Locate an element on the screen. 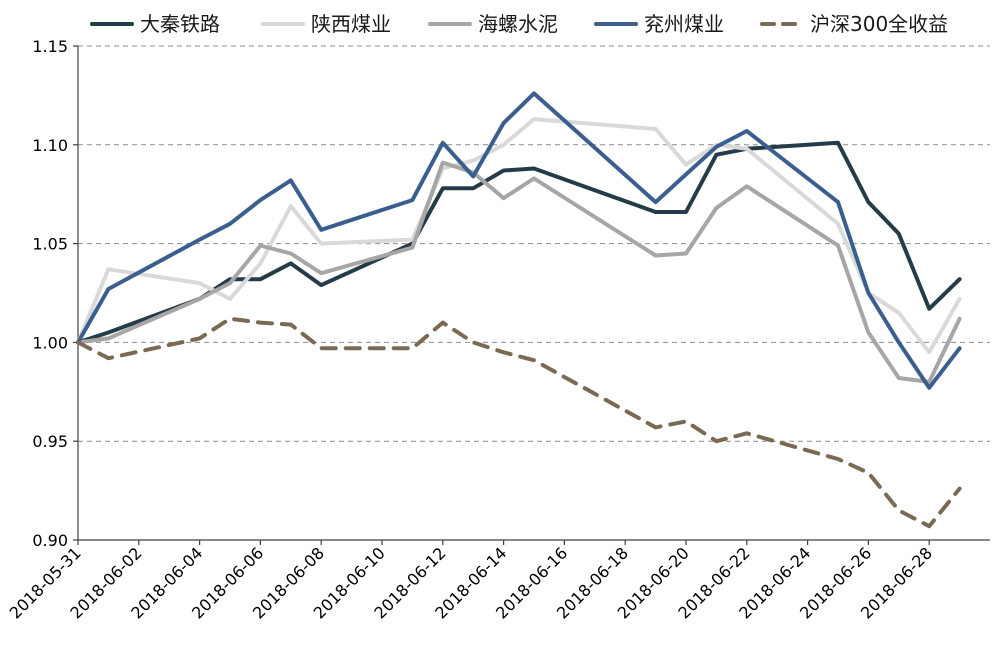  y-tick-label: 1.10 is located at coordinates (50, 145).